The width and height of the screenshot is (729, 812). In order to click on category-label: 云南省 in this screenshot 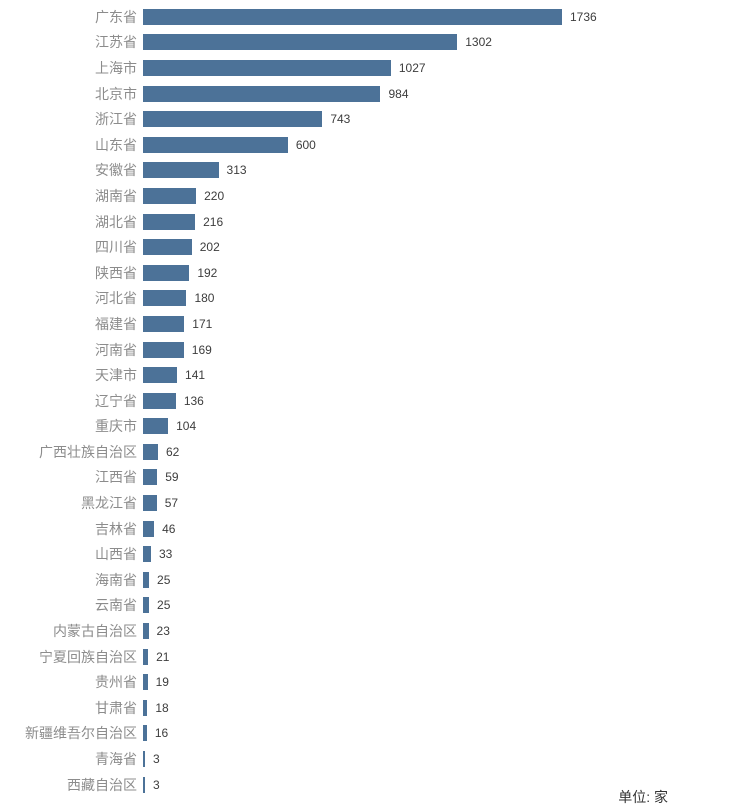, I will do `click(116, 605)`.